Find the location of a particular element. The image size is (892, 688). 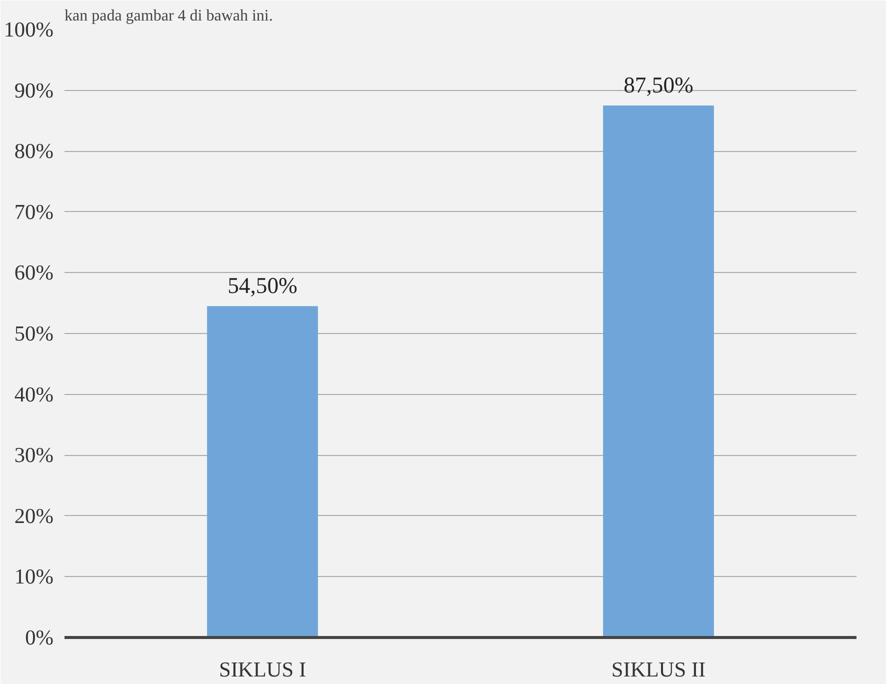

x-tick-label: SIKLUS II is located at coordinates (658, 670).